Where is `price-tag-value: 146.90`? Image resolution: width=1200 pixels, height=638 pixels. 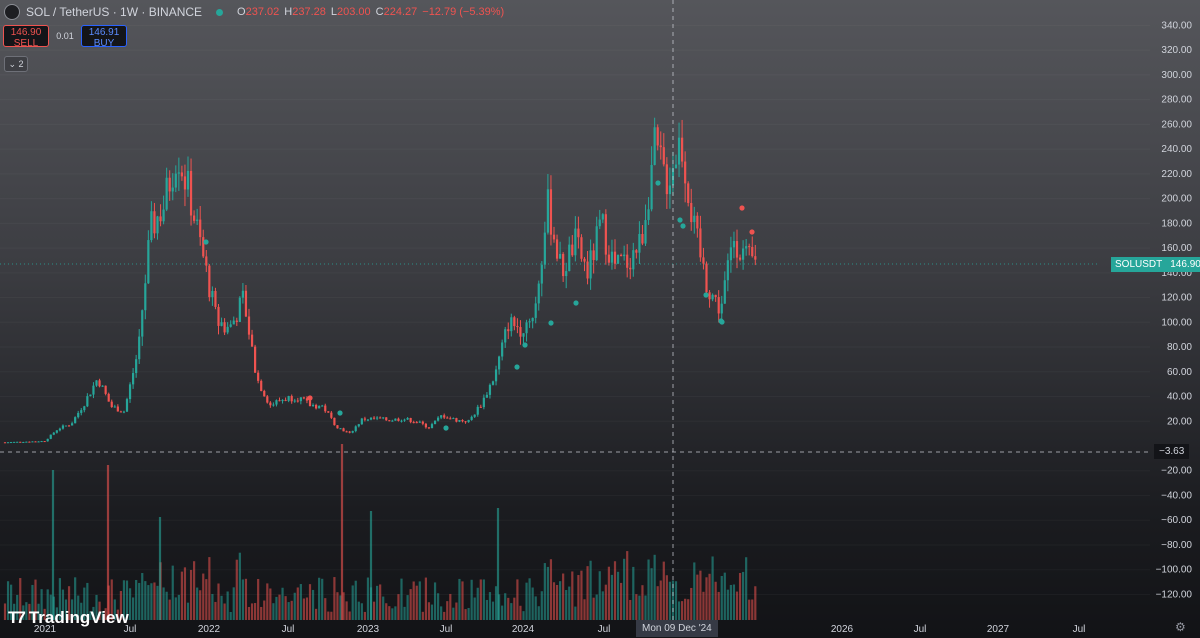
price-tag-value: 146.90 is located at coordinates (1183, 264).